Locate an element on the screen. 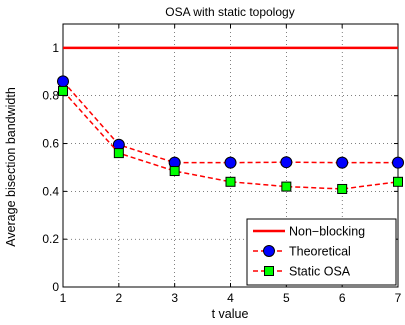  y-tick-label: 0.8 is located at coordinates (50, 96).